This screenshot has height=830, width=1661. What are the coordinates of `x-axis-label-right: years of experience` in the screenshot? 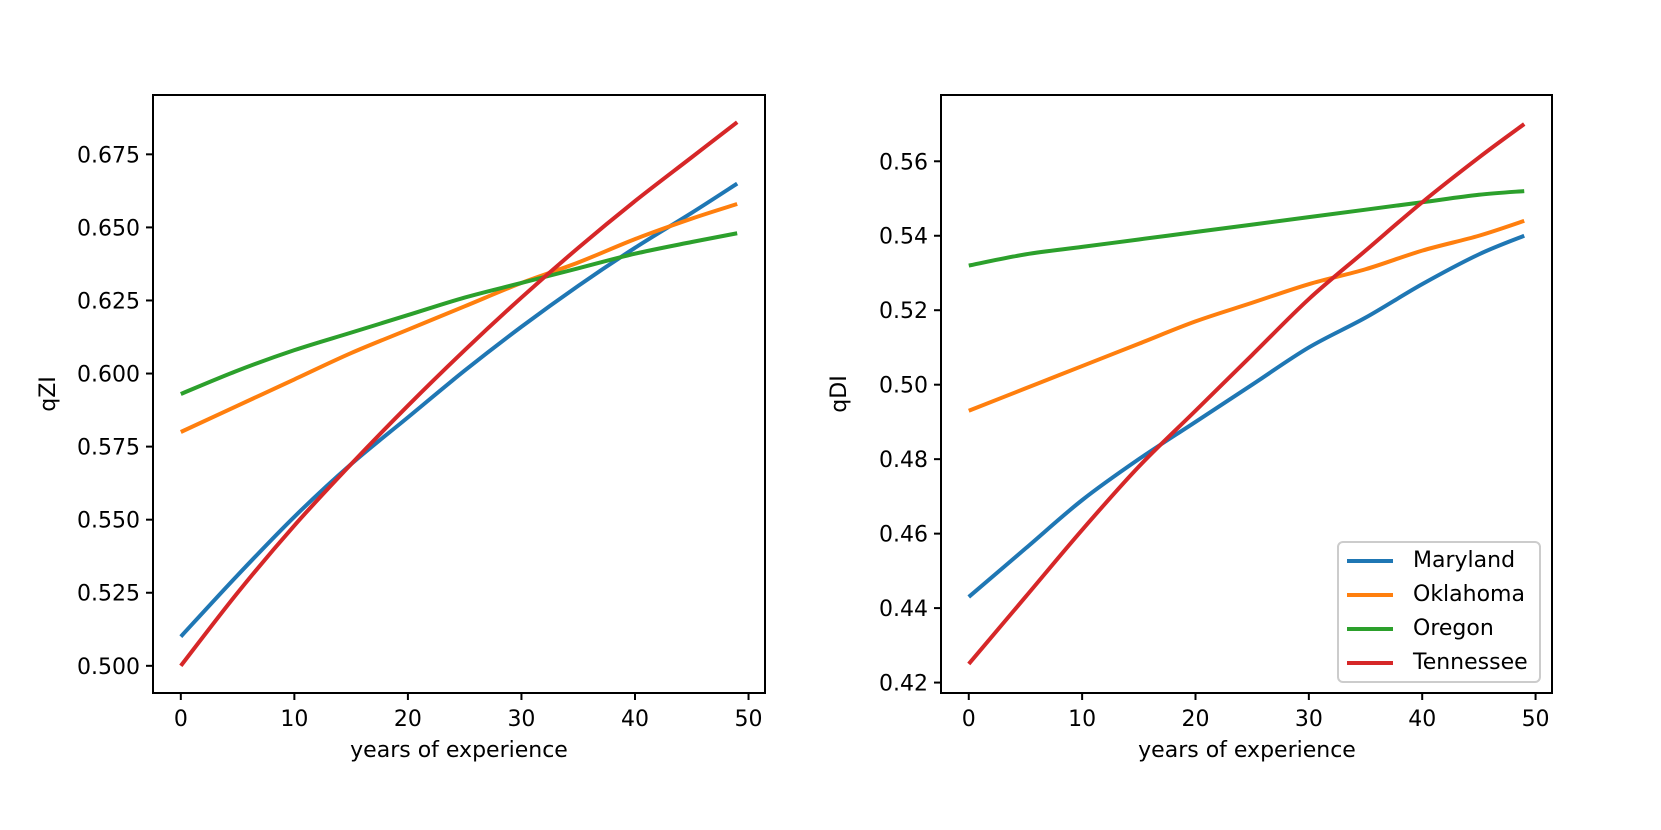 It's located at (1247, 750).